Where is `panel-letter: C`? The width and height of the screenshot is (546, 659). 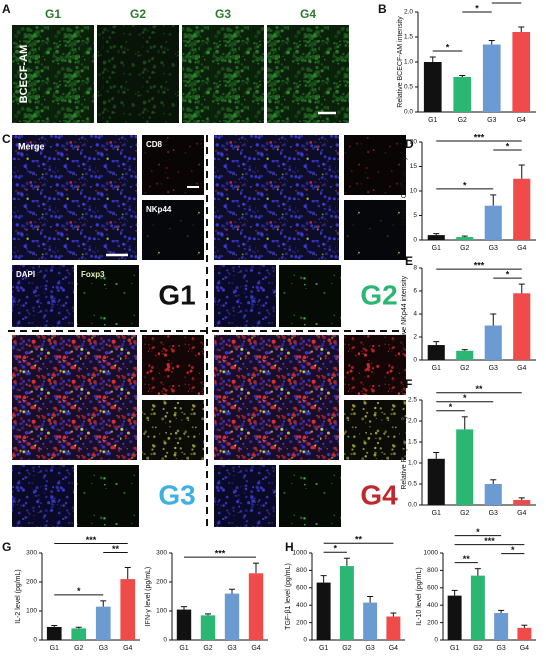 panel-letter: C is located at coordinates (6, 139).